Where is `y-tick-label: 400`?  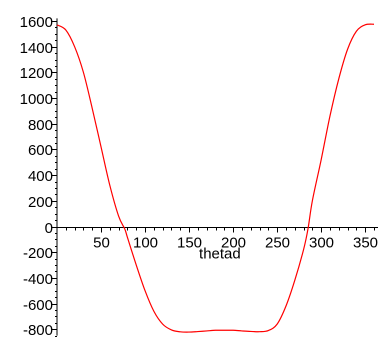 y-tick-label: 400 is located at coordinates (40, 176).